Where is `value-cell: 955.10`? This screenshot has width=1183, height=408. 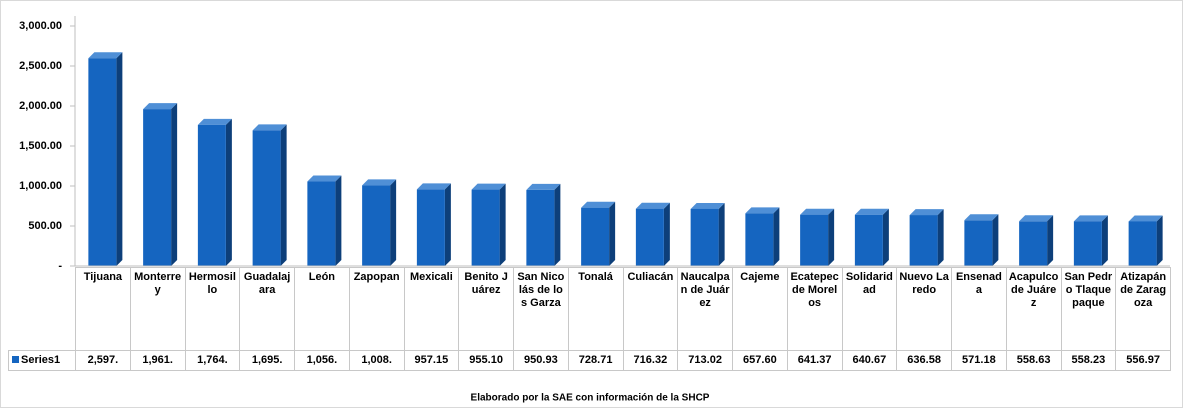 value-cell: 955.10 is located at coordinates (486, 360).